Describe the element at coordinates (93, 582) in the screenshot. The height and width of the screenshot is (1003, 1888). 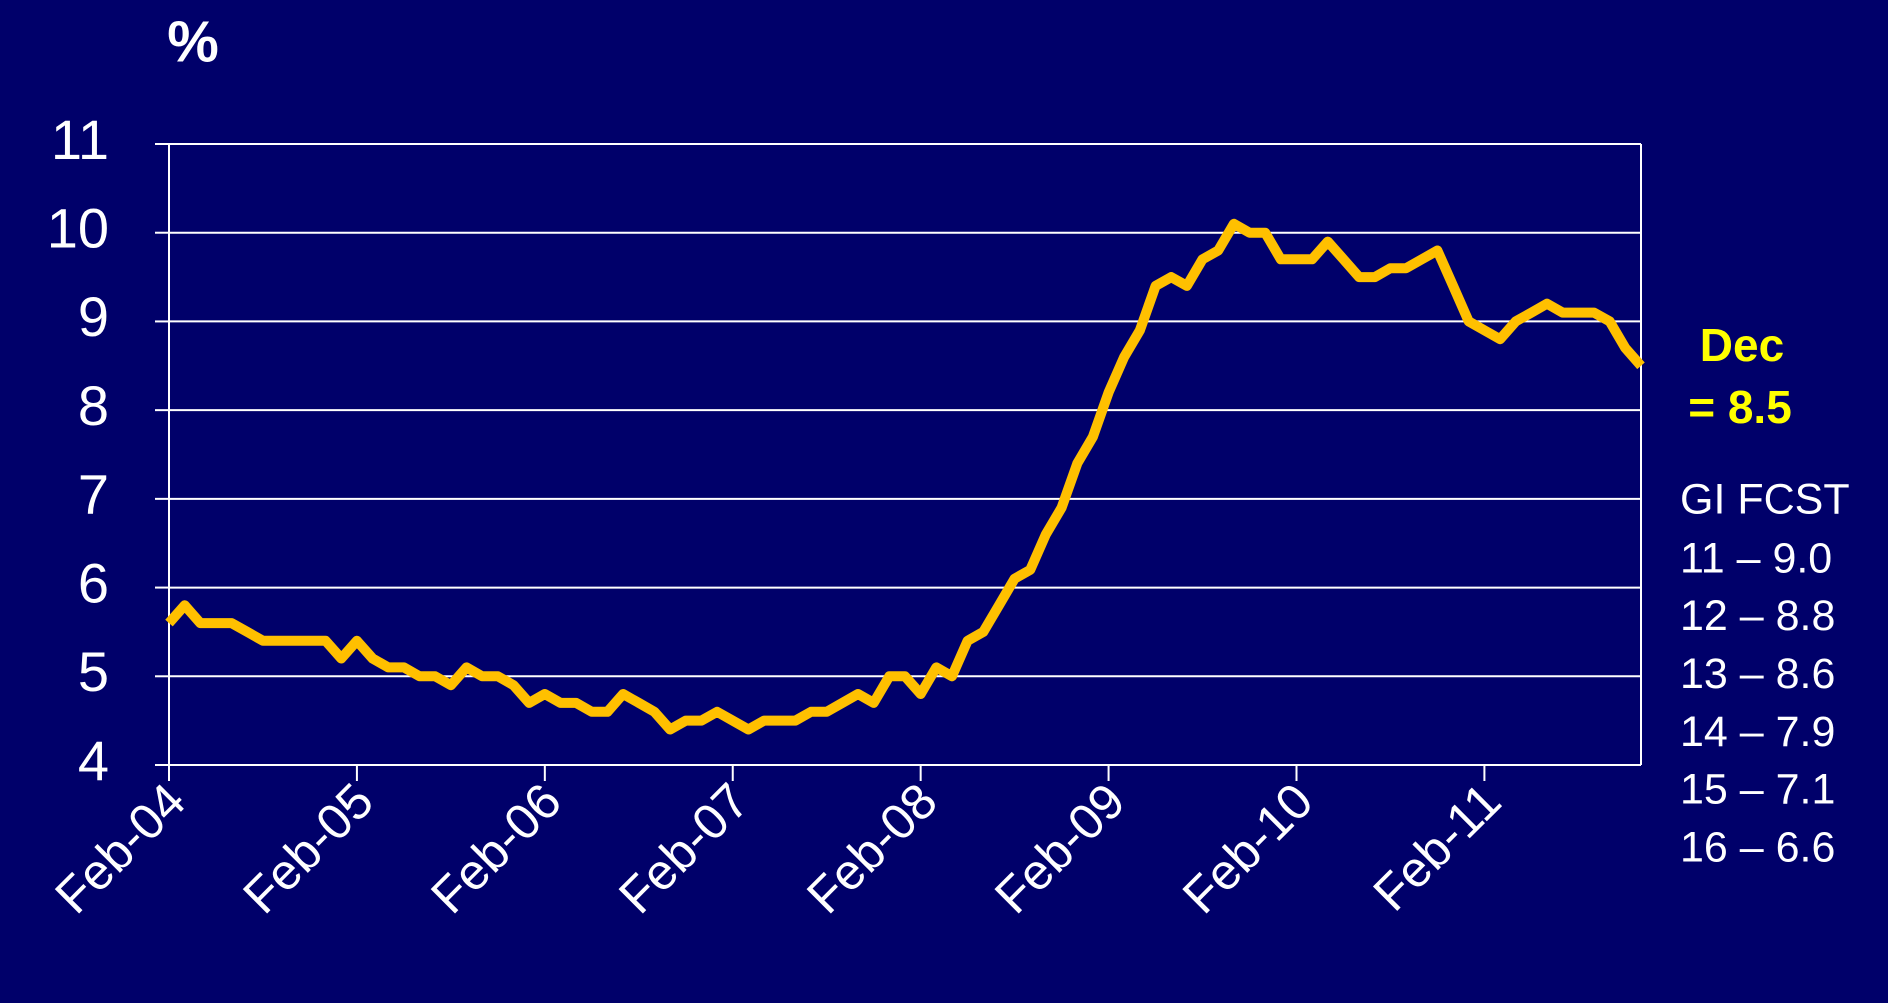
I see `y-tick-label: 6` at that location.